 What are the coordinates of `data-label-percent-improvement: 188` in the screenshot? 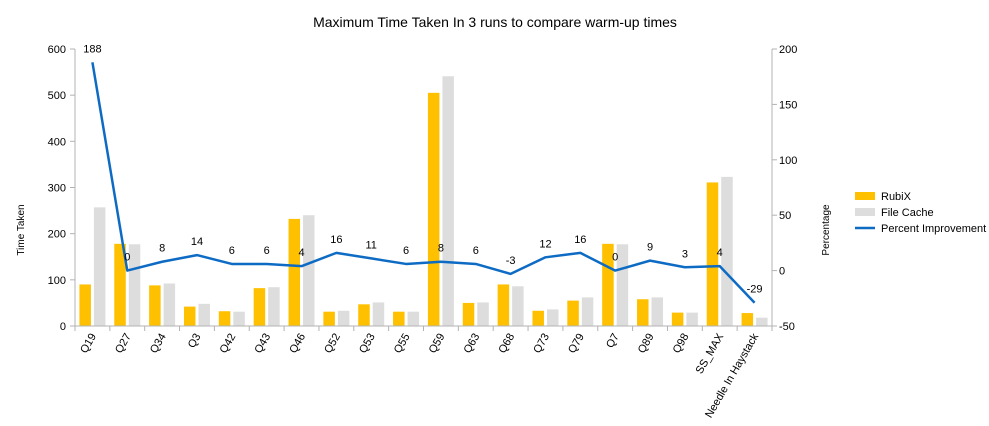 It's located at (92, 49).